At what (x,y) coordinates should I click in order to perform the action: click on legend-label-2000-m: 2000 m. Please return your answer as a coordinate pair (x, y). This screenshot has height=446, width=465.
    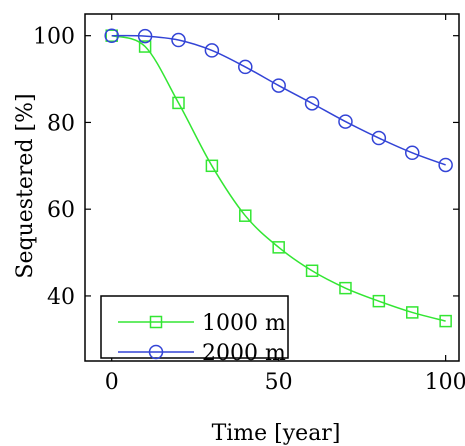
    Looking at the image, I should click on (244, 353).